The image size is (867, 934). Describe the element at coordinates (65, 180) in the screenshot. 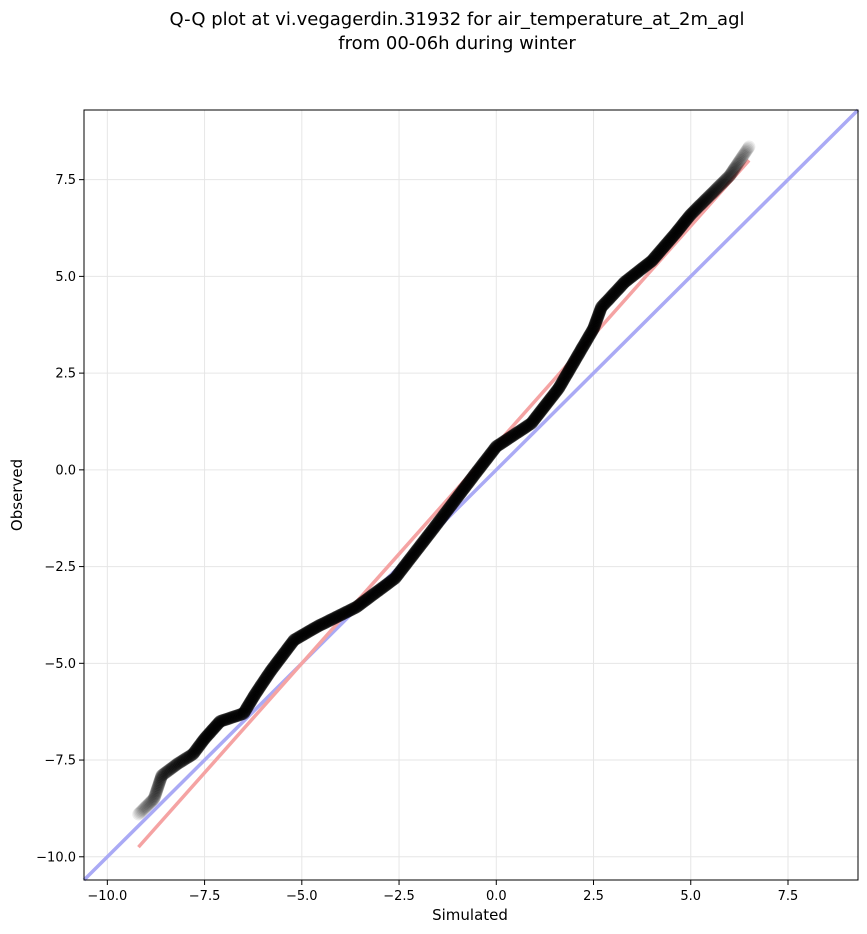

I see `y-tick-label: 7.5` at that location.